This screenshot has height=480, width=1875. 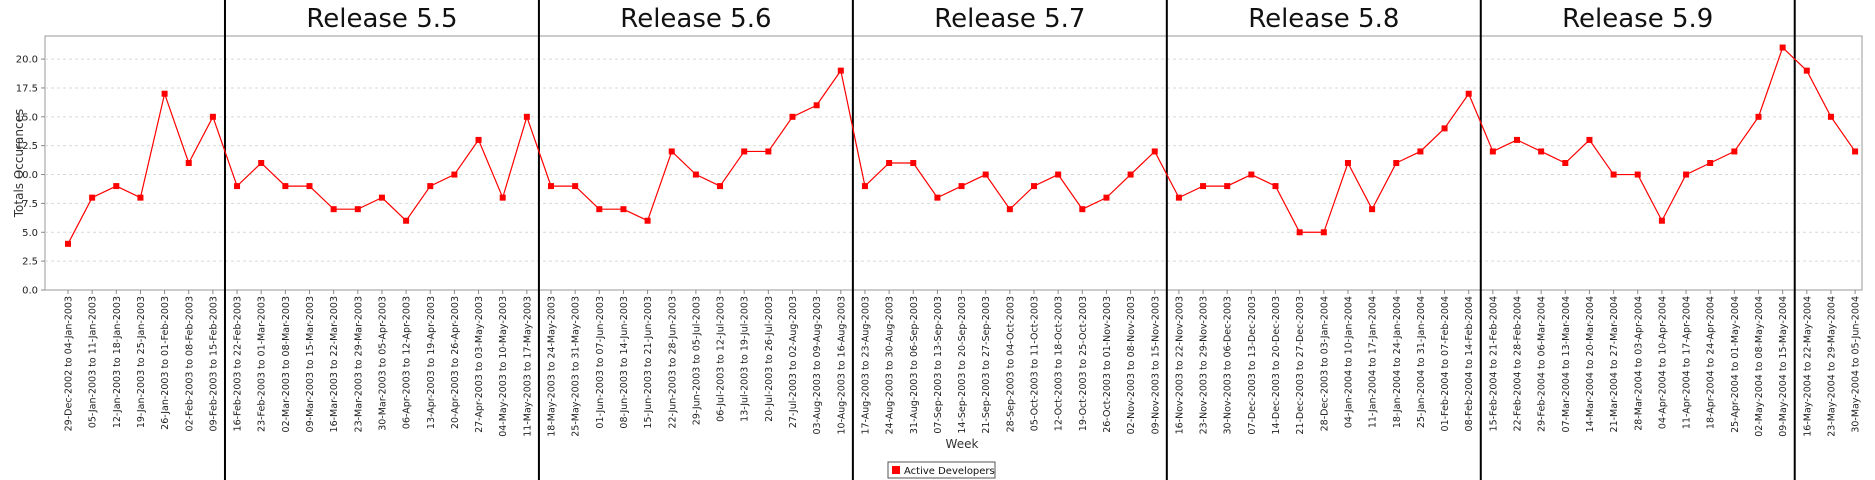 What do you see at coordinates (769, 359) in the screenshot?
I see `x-tick-label: 20-Jul-2003 to 26-Jul-2003` at bounding box center [769, 359].